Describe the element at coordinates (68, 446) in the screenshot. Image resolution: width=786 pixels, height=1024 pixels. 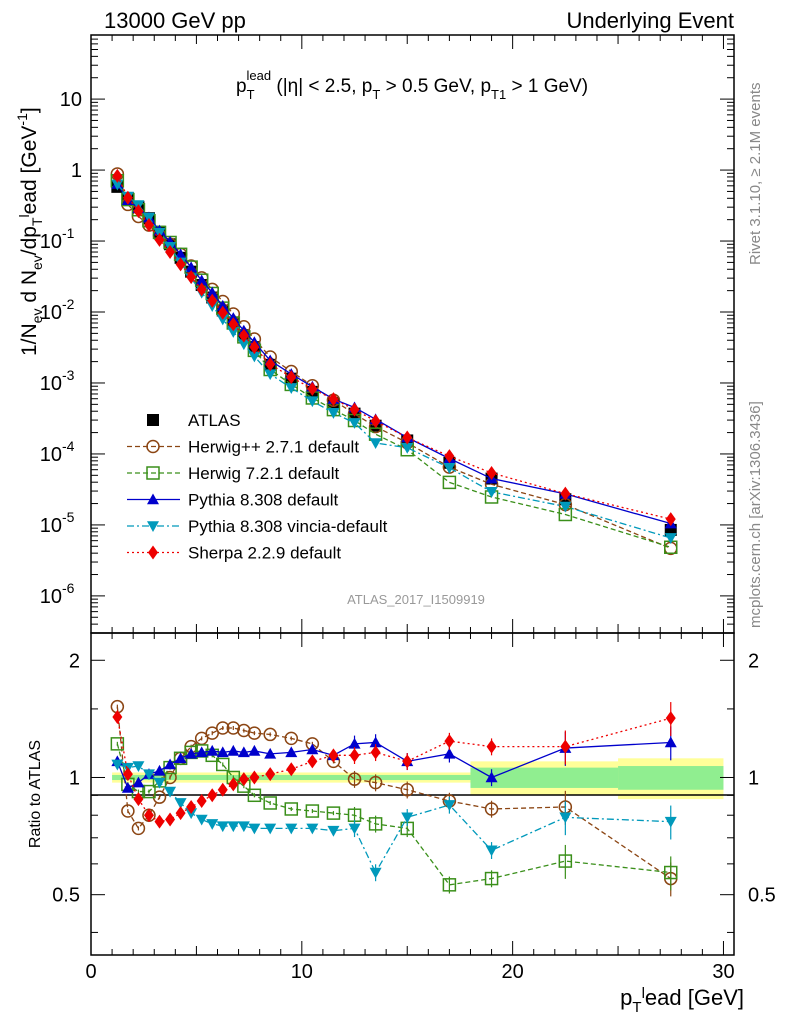
I see `top-y-tick-exponent: -4` at that location.